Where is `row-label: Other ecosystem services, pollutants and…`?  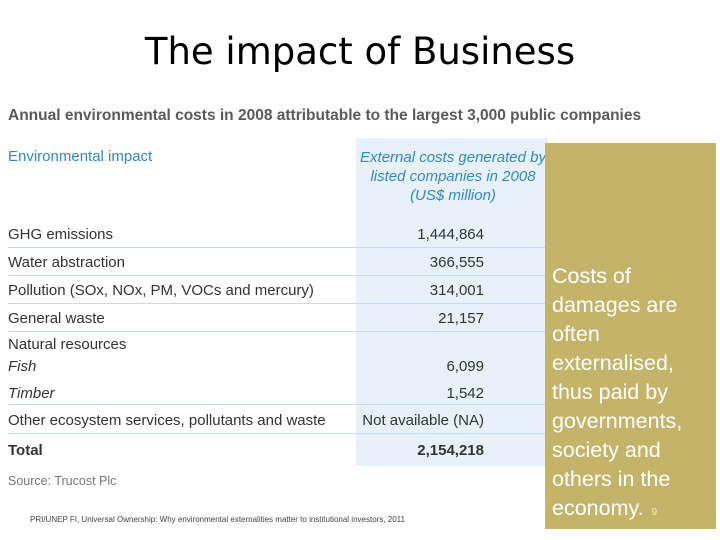
row-label: Other ecosystem services, pollutants and… is located at coordinates (167, 420).